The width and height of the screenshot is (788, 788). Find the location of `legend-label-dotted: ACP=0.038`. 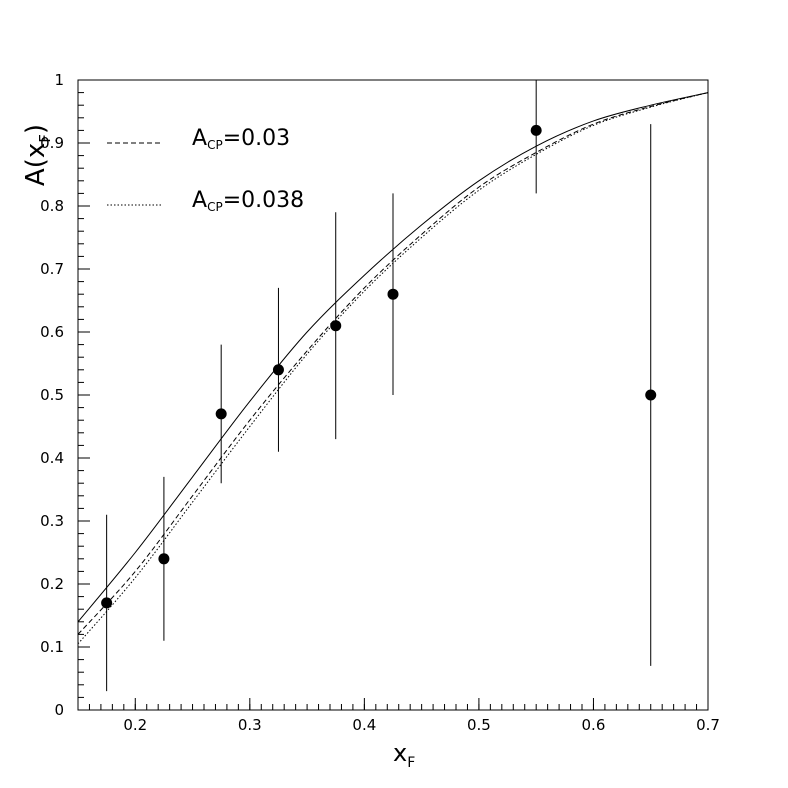

legend-label-dotted: ACP=0.038 is located at coordinates (248, 201).